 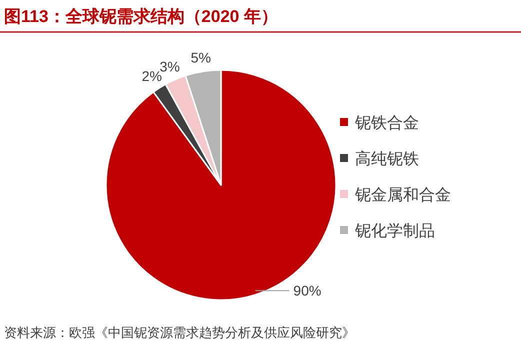 I want to click on legend-label: 高纯铌铁, so click(x=387, y=159).